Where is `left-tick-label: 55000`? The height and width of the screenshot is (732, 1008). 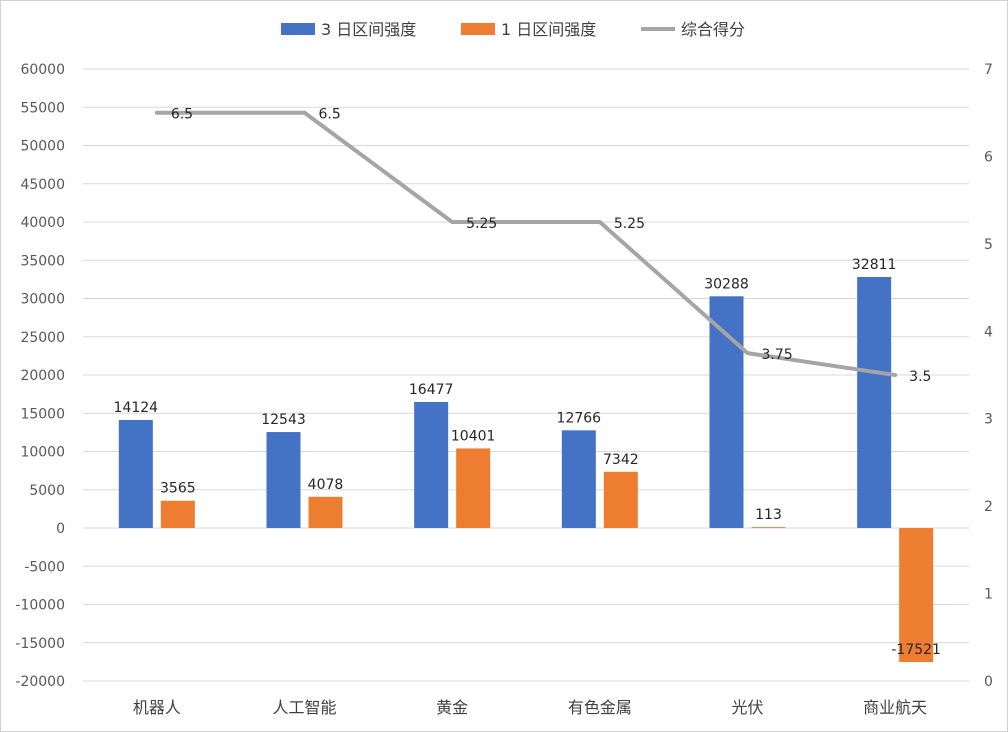
left-tick-label: 55000 is located at coordinates (42, 108).